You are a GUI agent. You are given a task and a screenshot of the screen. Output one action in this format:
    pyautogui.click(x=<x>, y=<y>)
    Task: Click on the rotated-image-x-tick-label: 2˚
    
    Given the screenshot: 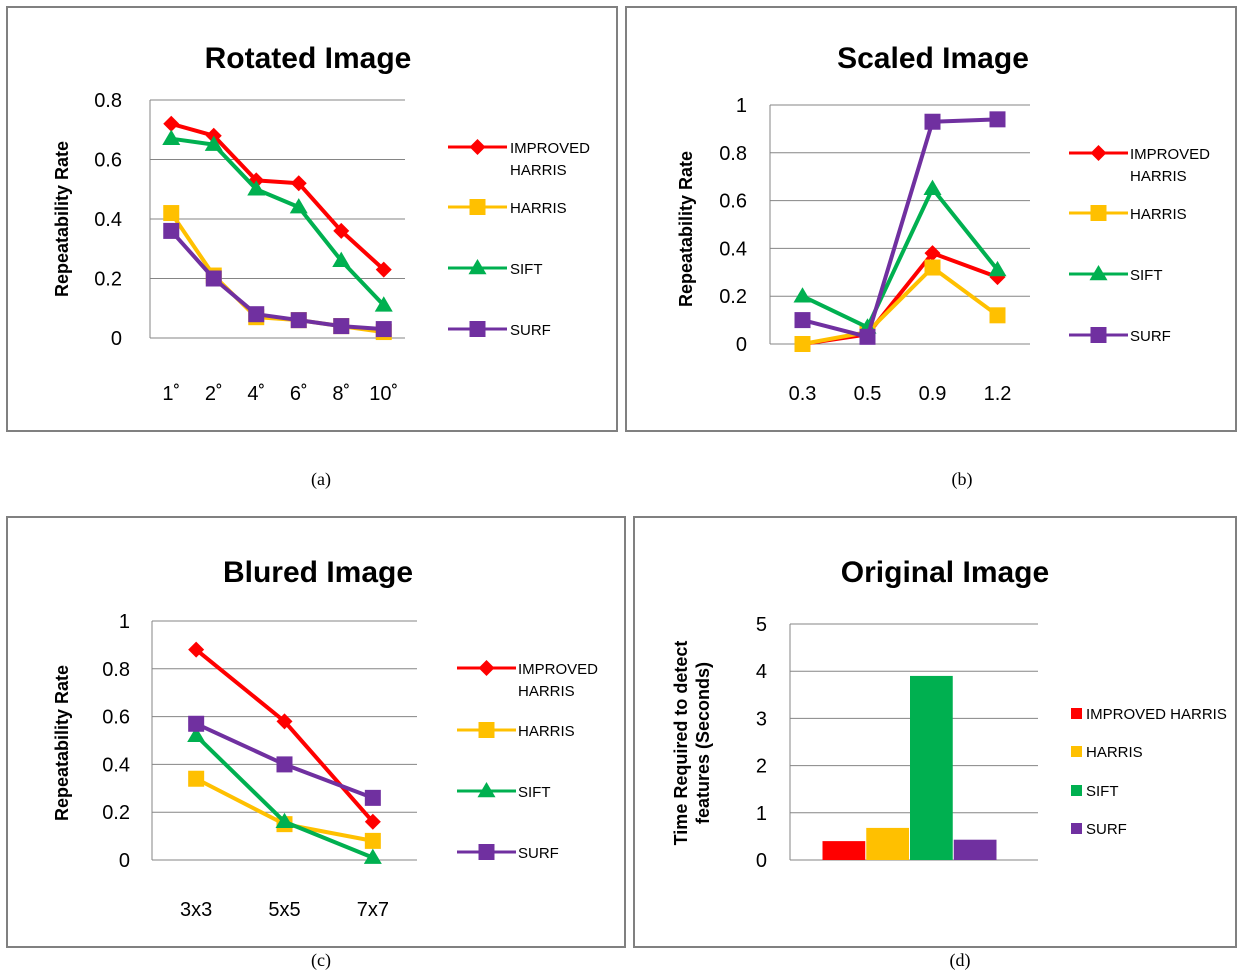 What is the action you would take?
    pyautogui.click(x=214, y=394)
    